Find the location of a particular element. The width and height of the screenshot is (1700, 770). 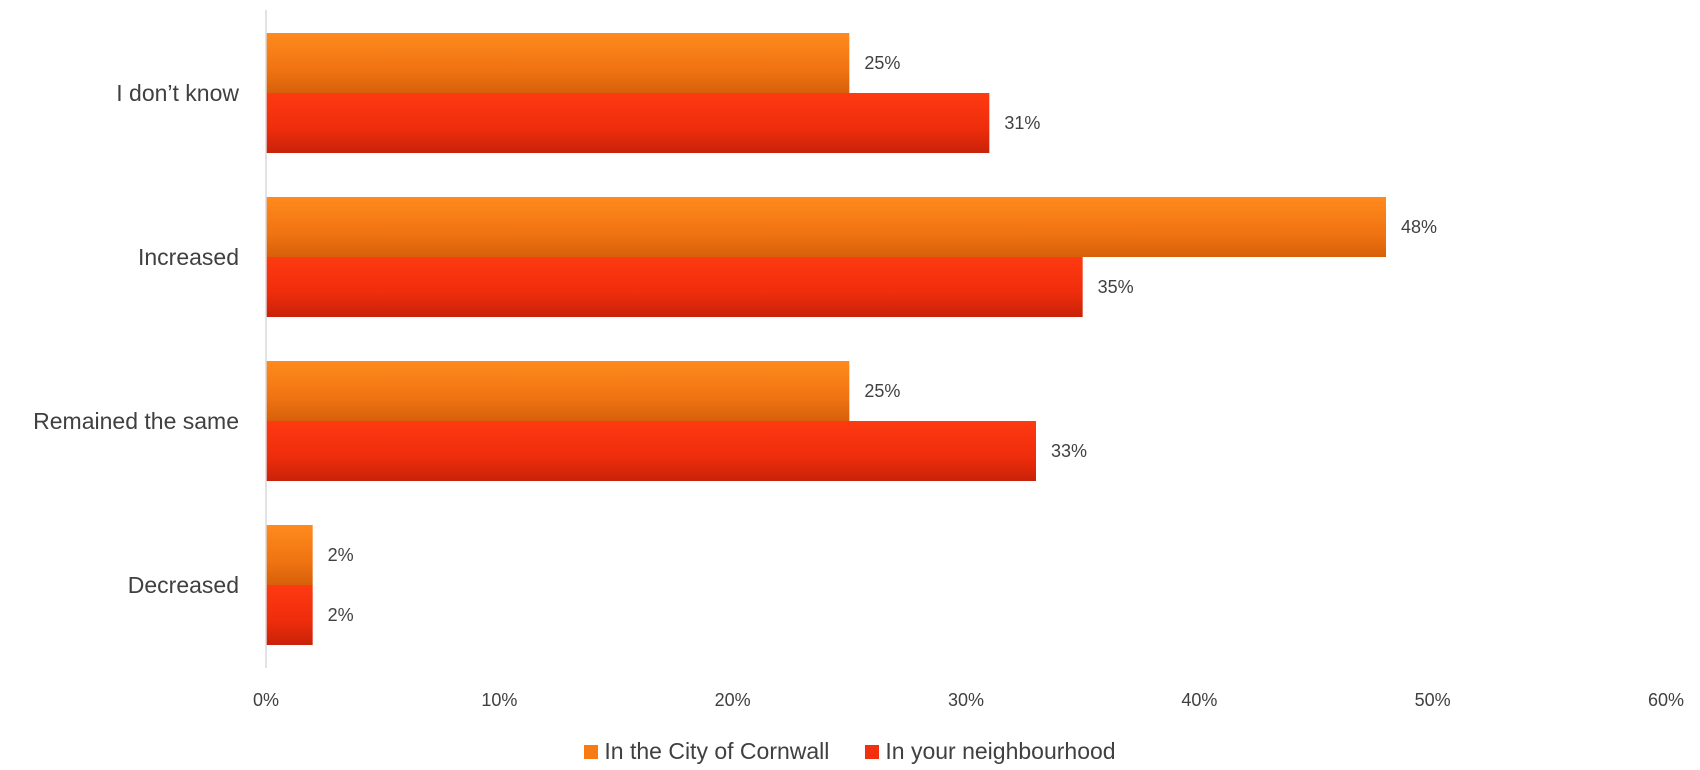

legend-item: In your neighbourhood is located at coordinates (990, 751).